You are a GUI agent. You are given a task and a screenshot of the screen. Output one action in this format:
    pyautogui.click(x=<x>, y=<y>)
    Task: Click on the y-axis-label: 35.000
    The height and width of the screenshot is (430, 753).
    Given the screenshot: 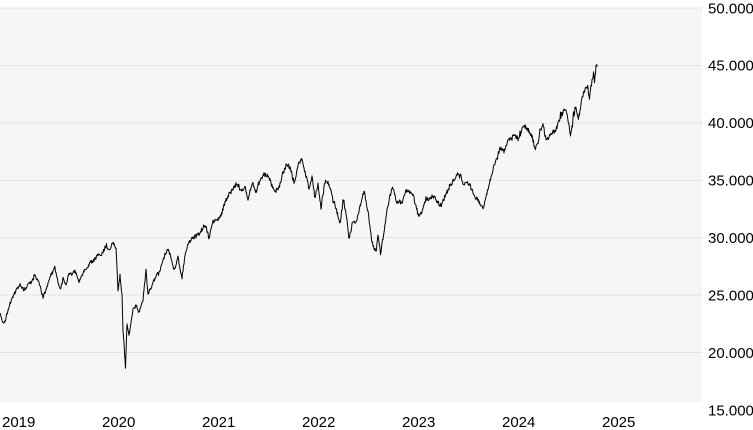 What is the action you would take?
    pyautogui.click(x=730, y=181)
    